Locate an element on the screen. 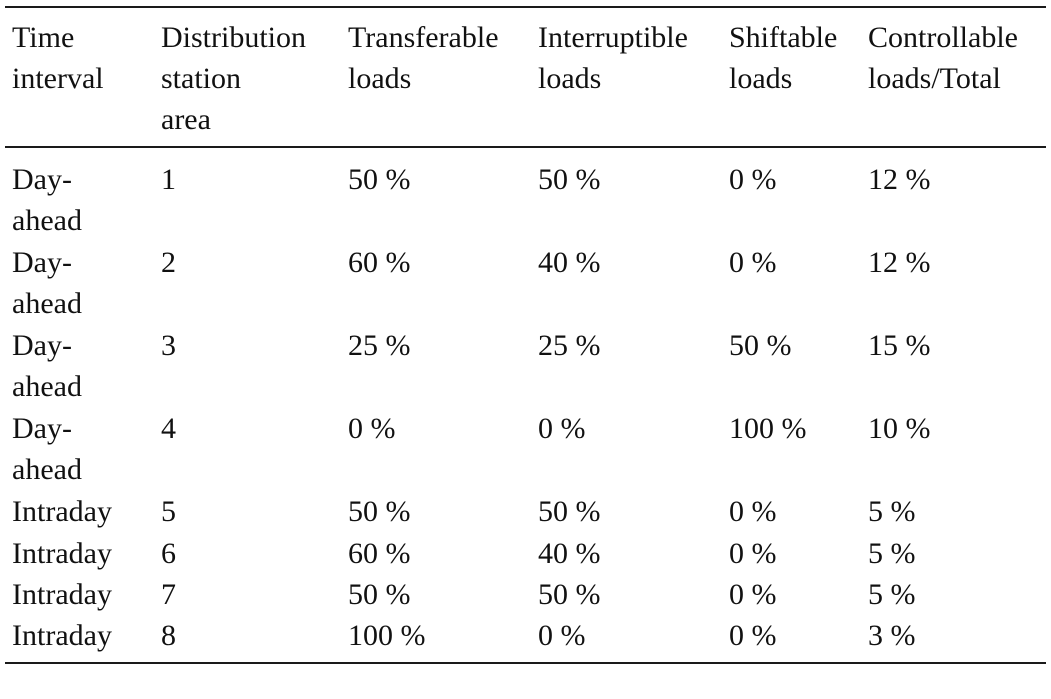 This screenshot has height=699, width=1051. header-interruptible-loads: Interruptible loads is located at coordinates (613, 58).